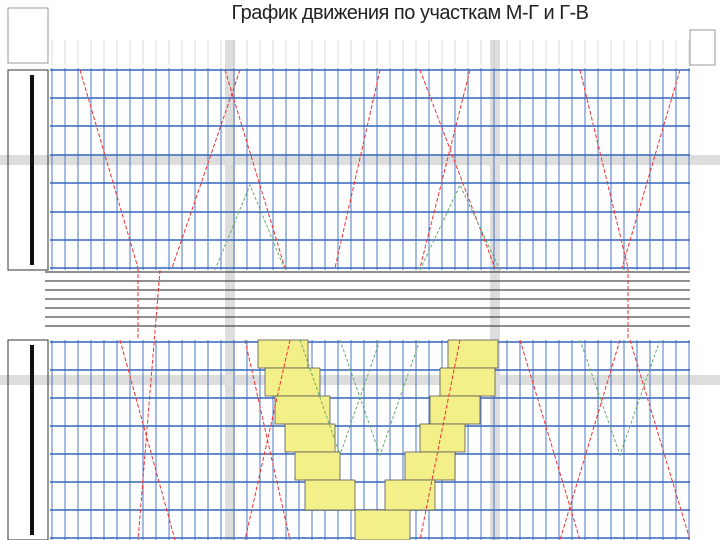  Describe the element at coordinates (410, 13) in the screenshot. I see `title: График движения по участкам М-Г и Г-В` at that location.